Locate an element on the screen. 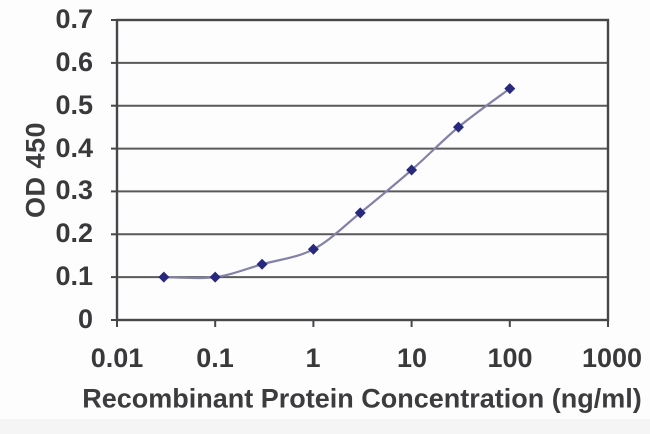 This screenshot has height=434, width=650. y-tick-label: 0.5 is located at coordinates (74, 104).